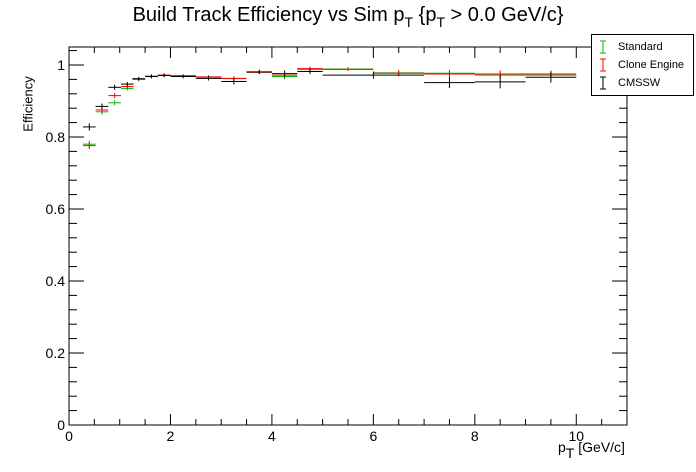 Image resolution: width=696 pixels, height=472 pixels. Describe the element at coordinates (61, 425) in the screenshot. I see `y-tick-label: 0` at that location.